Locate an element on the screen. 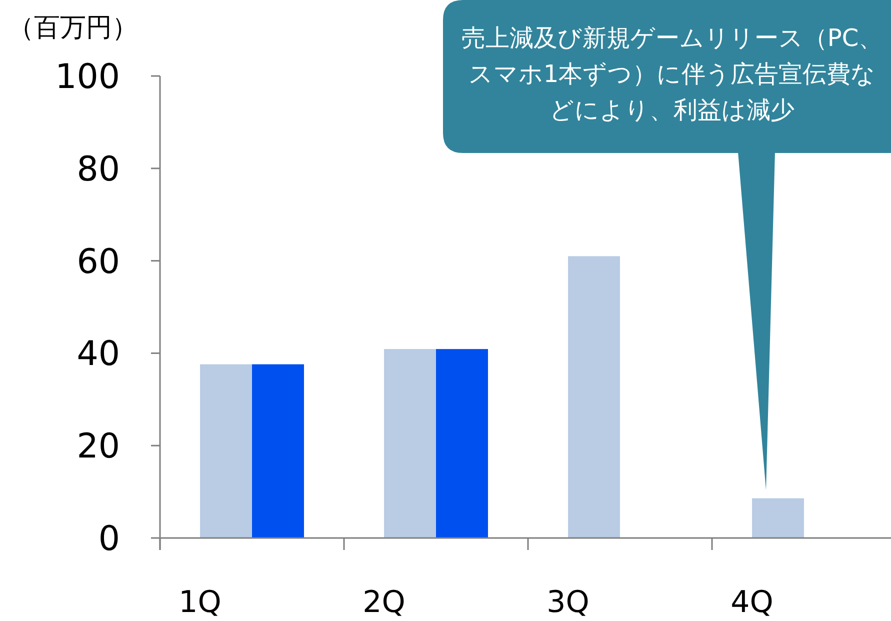 The height and width of the screenshot is (621, 891). x-tick-label: 4Q is located at coordinates (752, 602).